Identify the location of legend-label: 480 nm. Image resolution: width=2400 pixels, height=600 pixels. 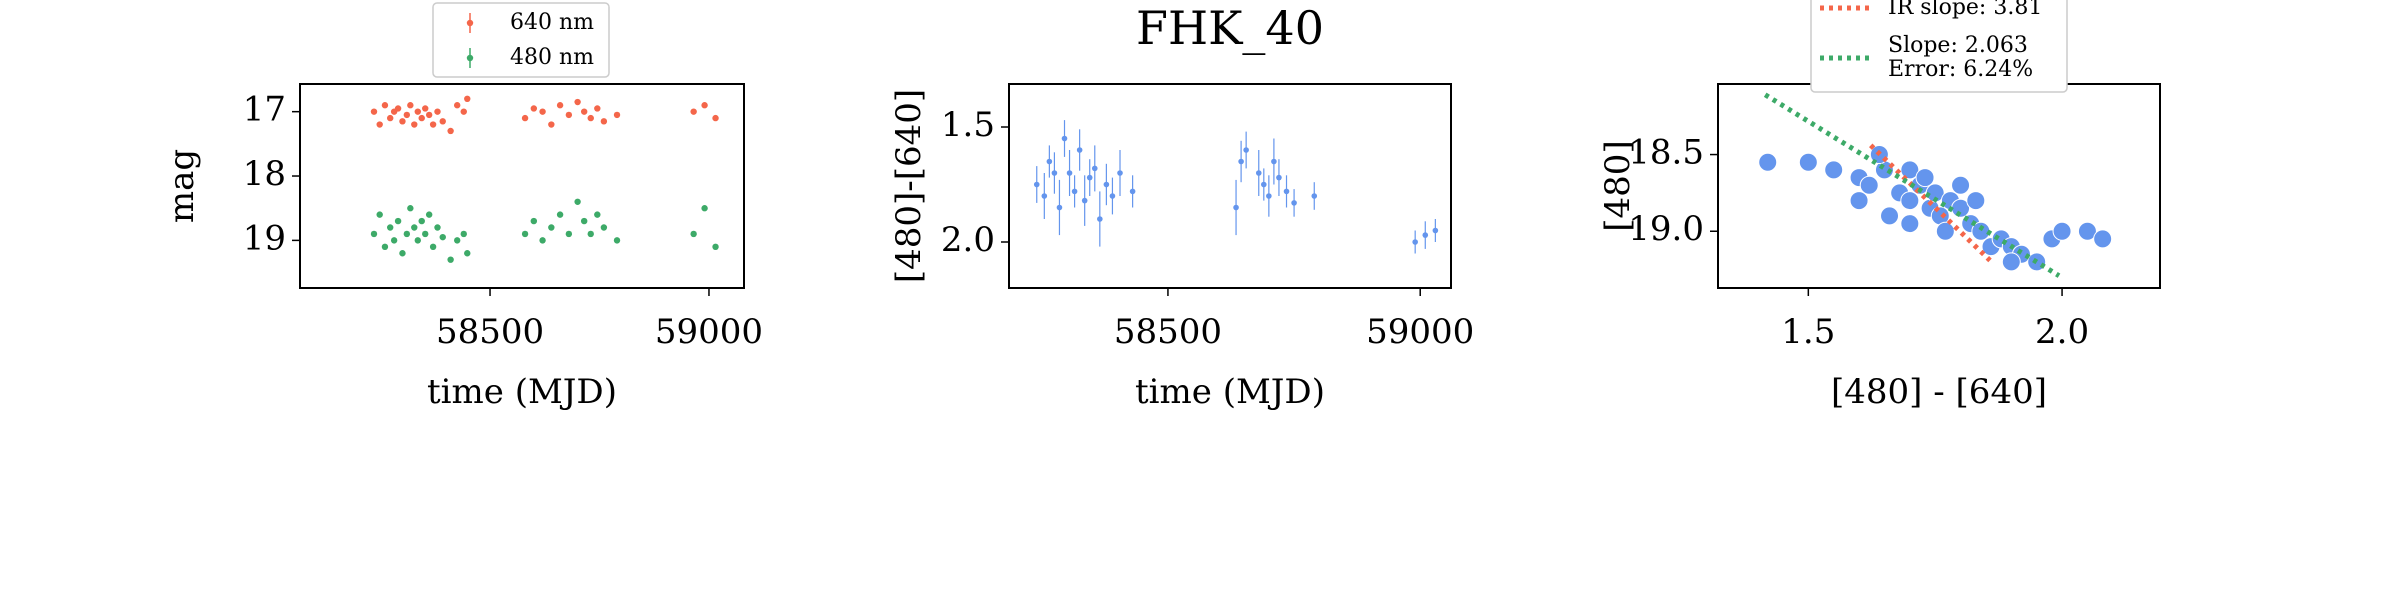
(552, 57).